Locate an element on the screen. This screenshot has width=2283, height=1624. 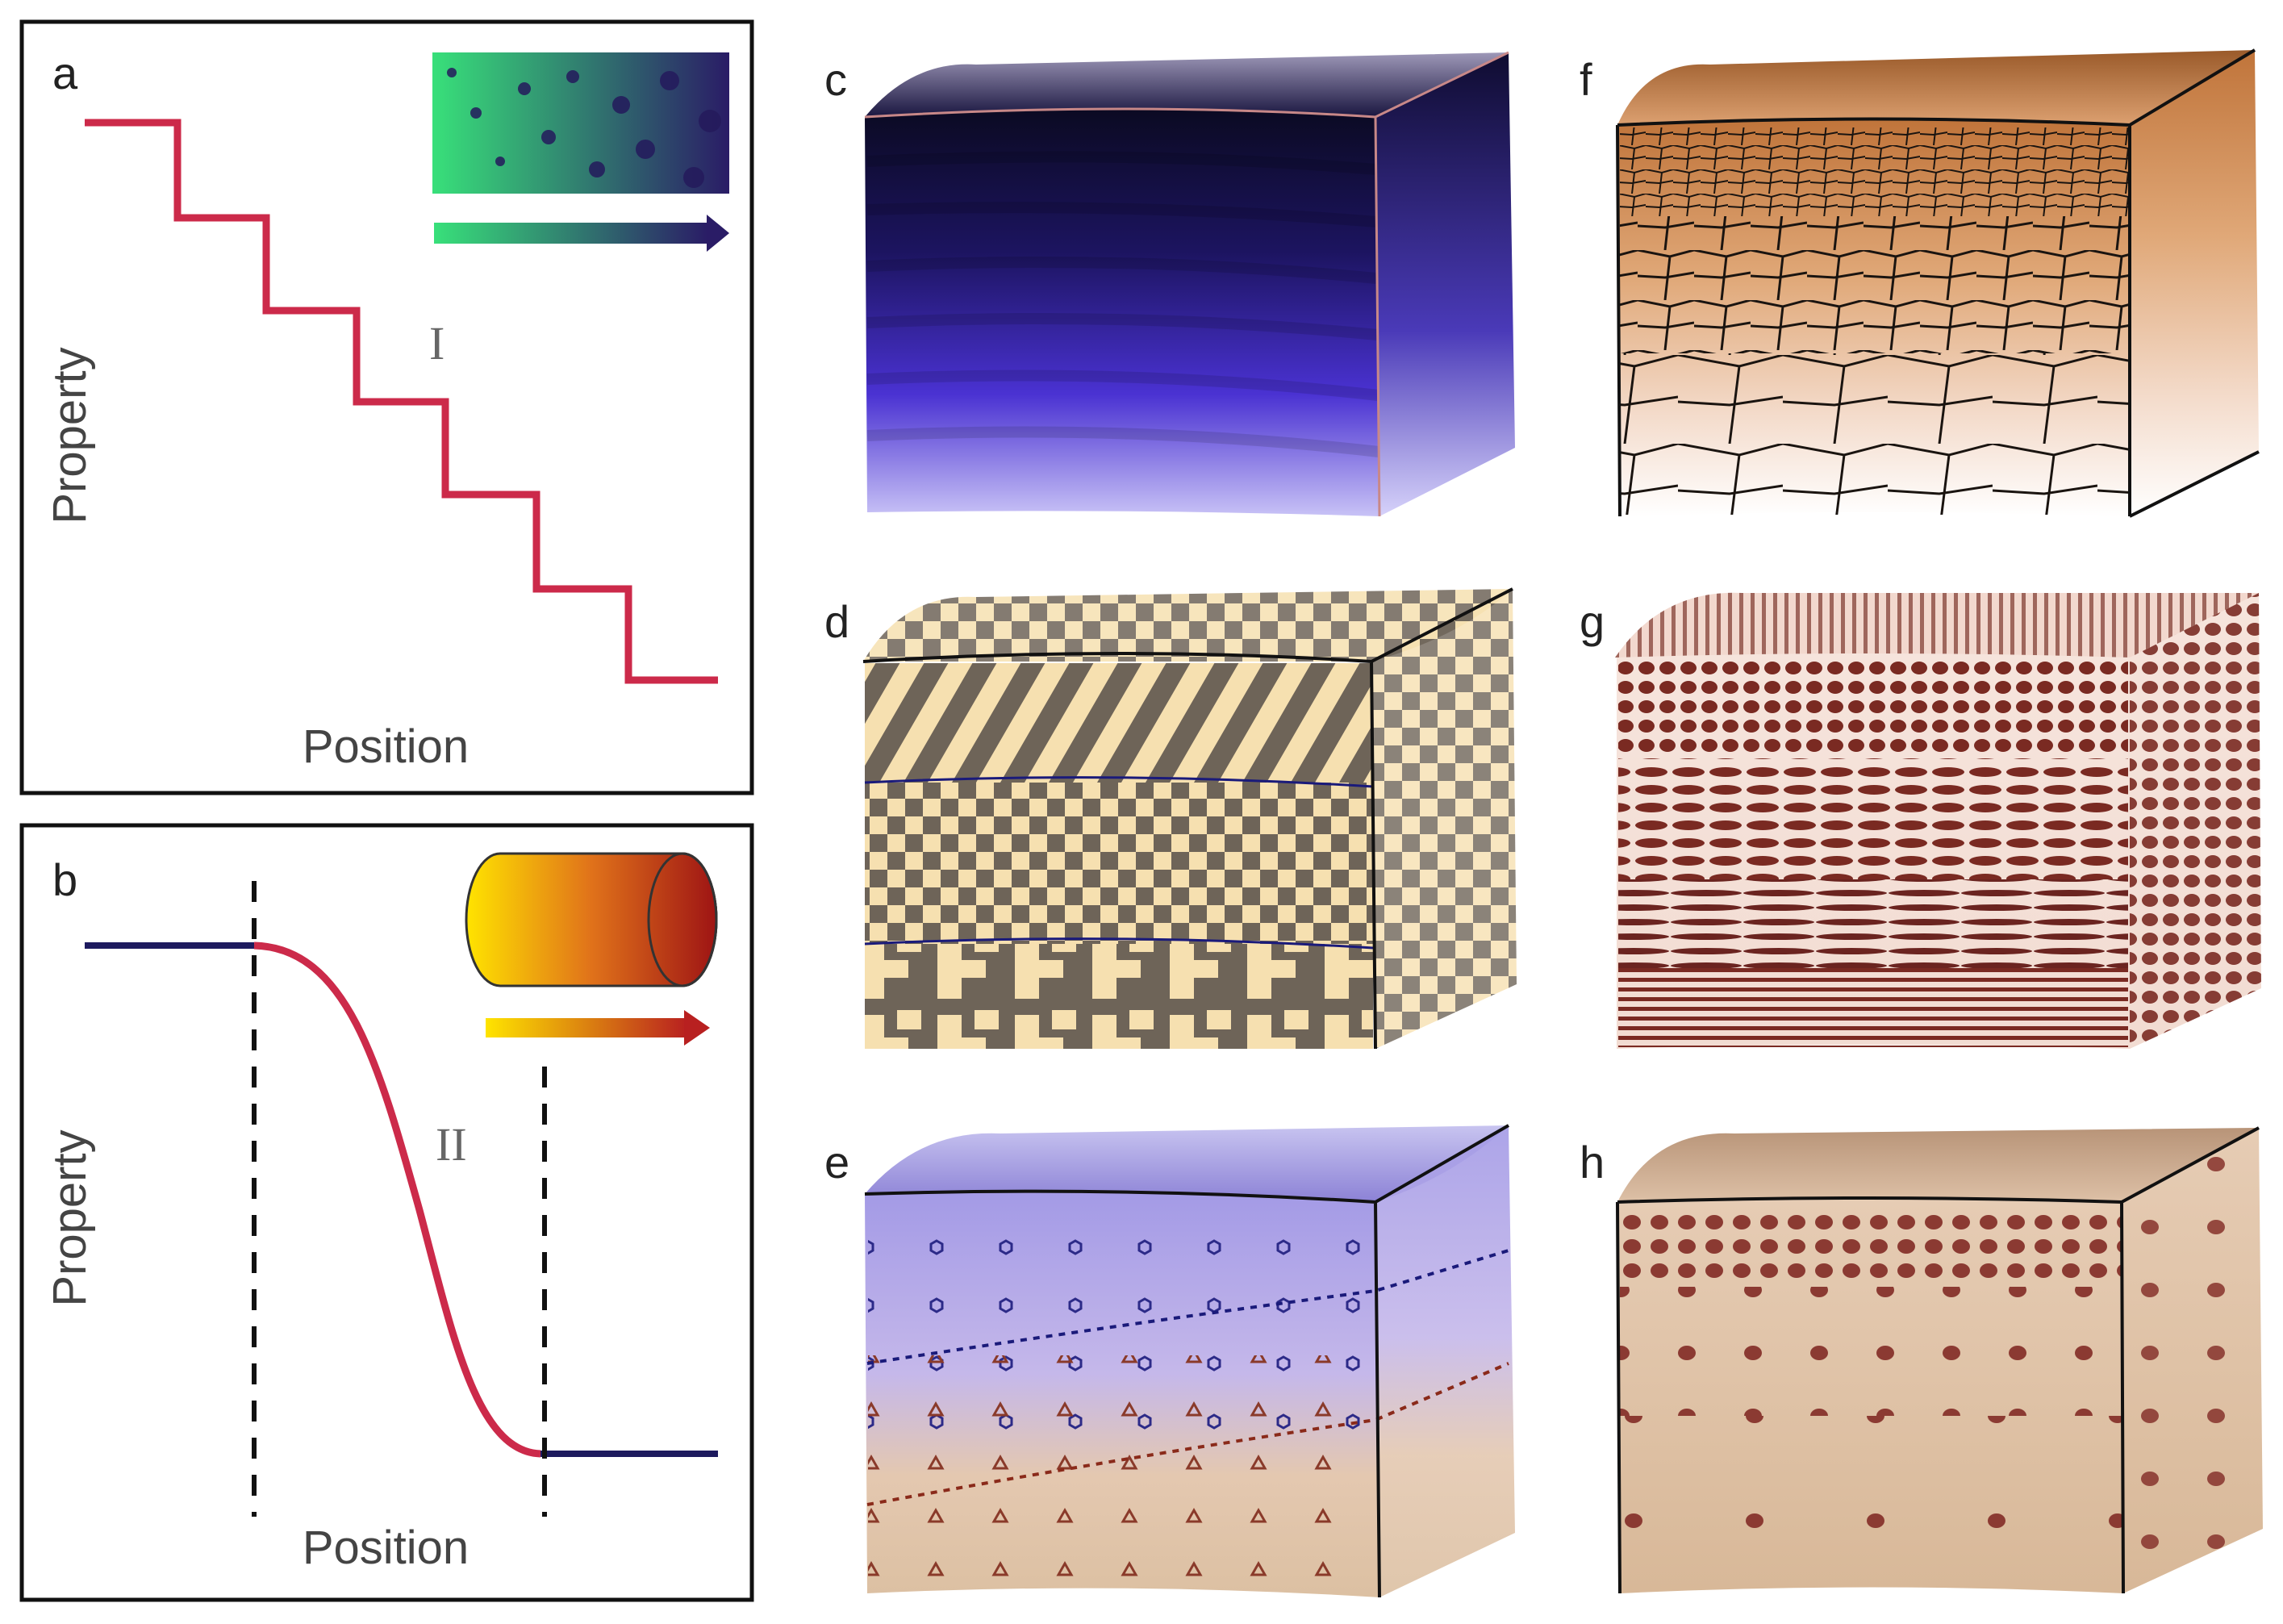
step-curve is located at coordinates (401, 401).